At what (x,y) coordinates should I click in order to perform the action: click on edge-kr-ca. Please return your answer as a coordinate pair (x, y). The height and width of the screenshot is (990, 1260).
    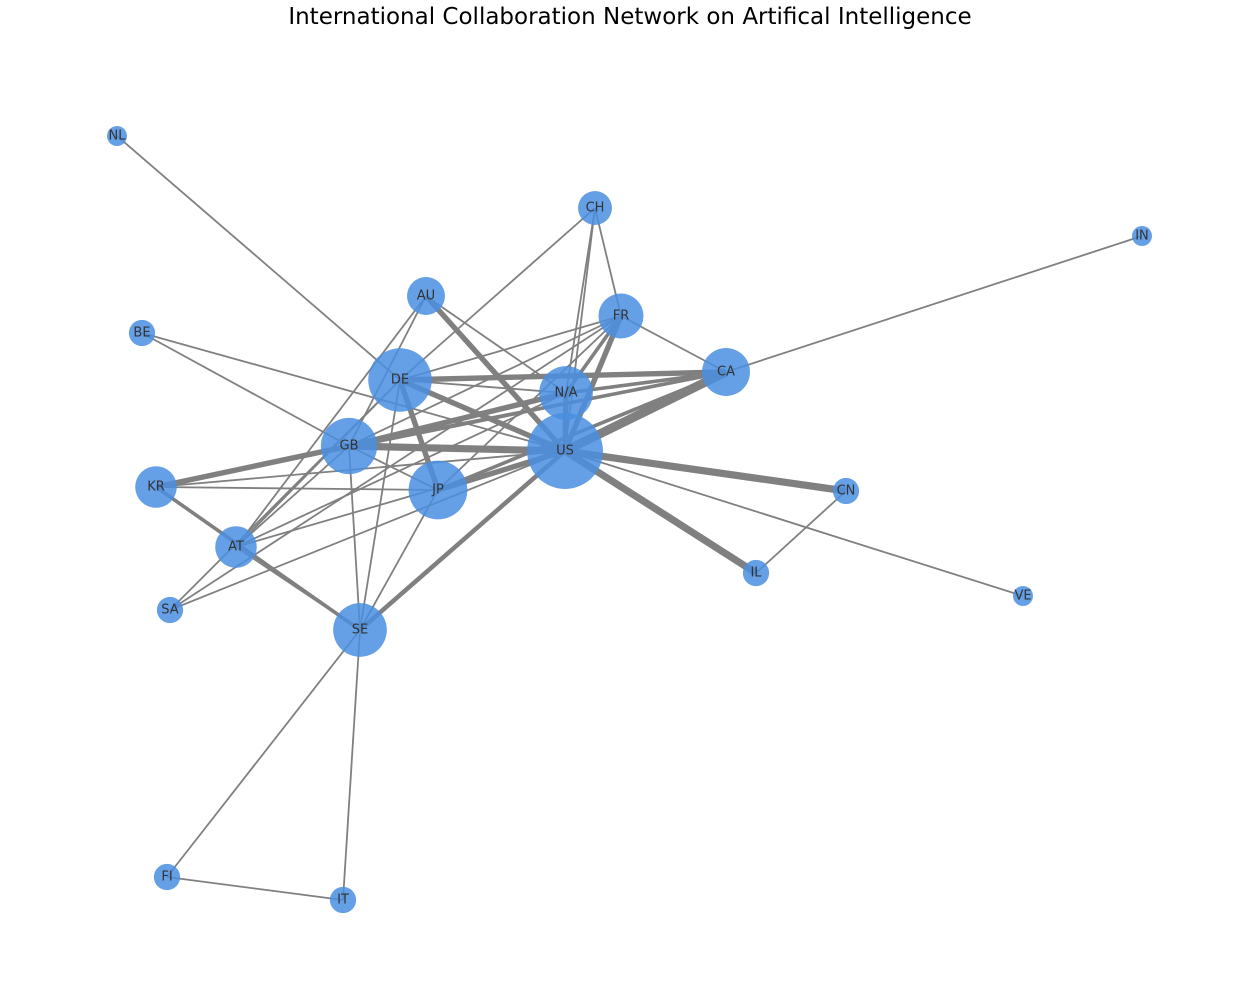
    Looking at the image, I should click on (441, 429).